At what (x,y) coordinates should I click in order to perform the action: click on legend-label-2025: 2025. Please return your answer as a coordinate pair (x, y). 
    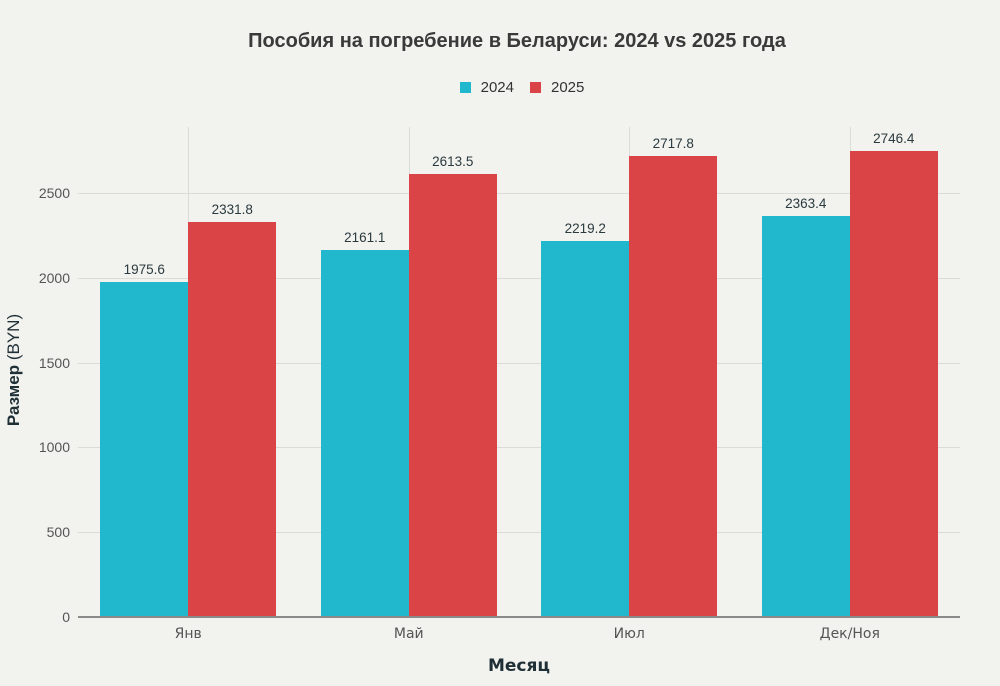
    Looking at the image, I should click on (568, 87).